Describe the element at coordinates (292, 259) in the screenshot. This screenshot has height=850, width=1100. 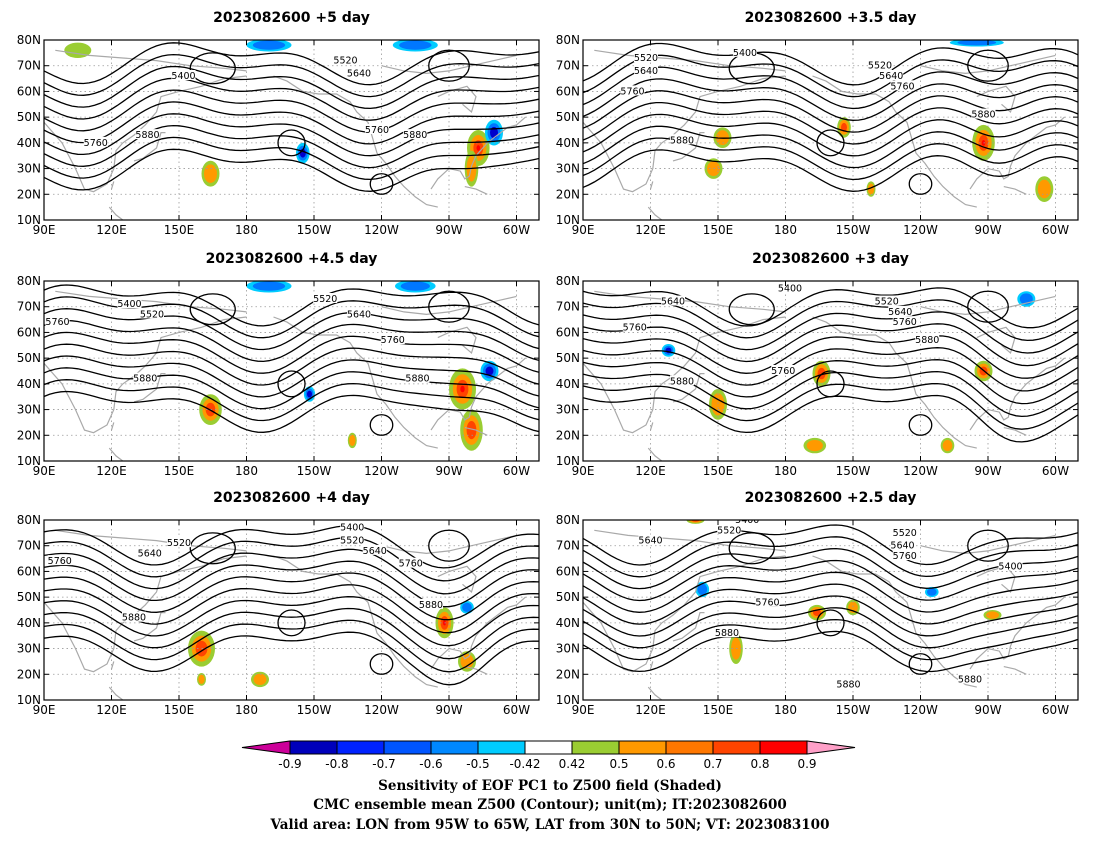
I see `panel-title: 2023082600 +4.5 day` at that location.